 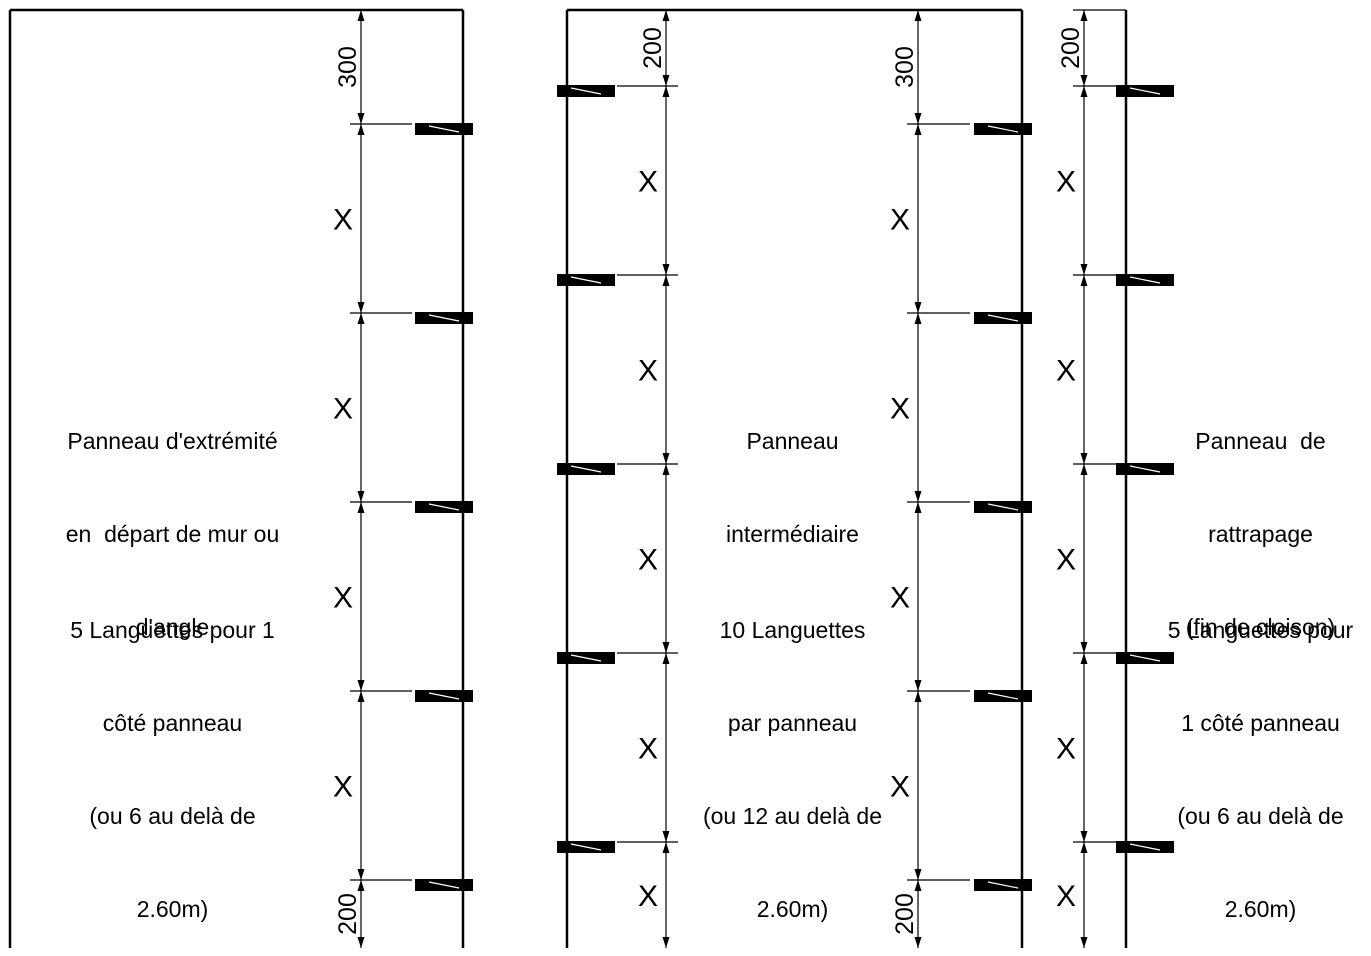 What do you see at coordinates (1260, 627) in the screenshot?
I see `filler-panel-title-line: (fin de cloison)` at bounding box center [1260, 627].